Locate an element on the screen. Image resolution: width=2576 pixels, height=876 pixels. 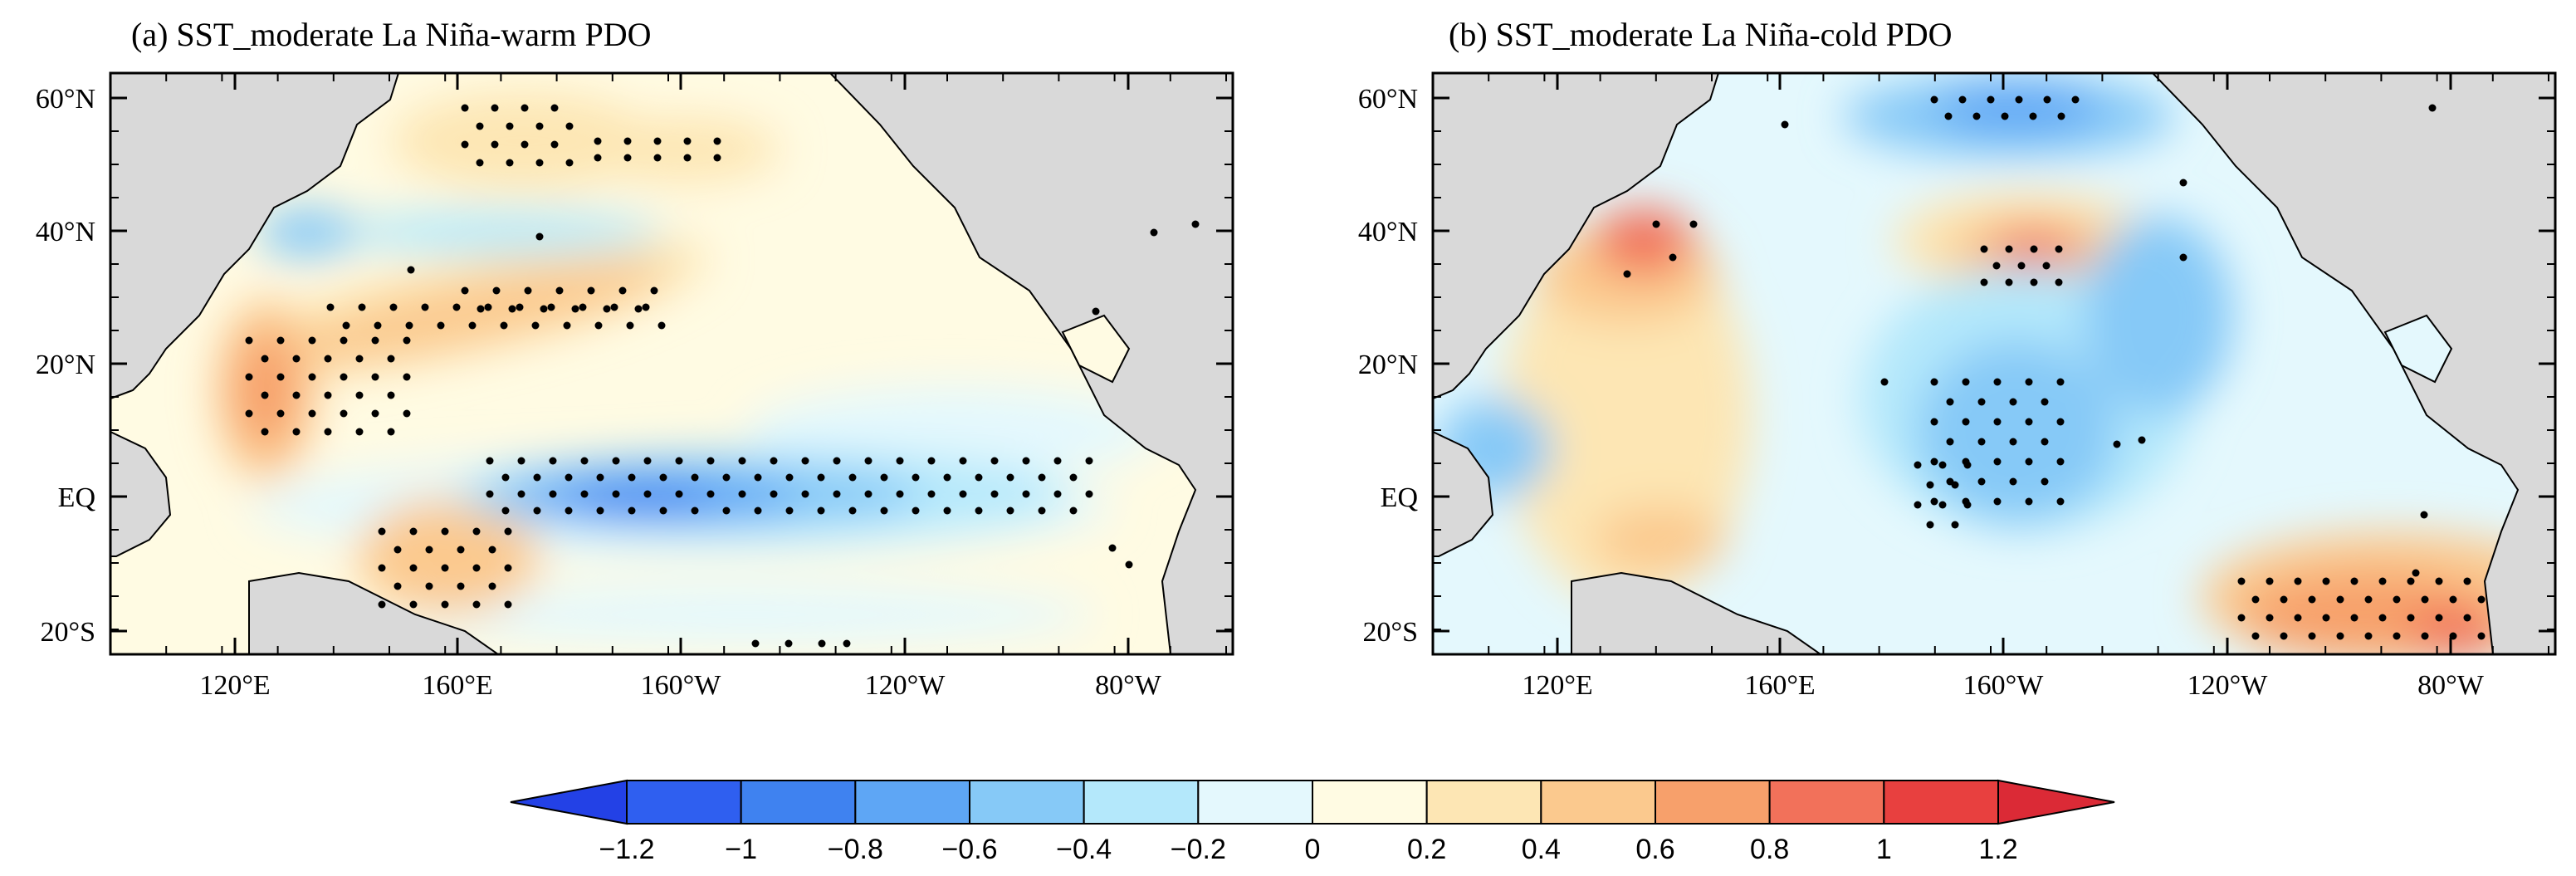
panel-a-xtick-label: 160°E is located at coordinates (457, 685).